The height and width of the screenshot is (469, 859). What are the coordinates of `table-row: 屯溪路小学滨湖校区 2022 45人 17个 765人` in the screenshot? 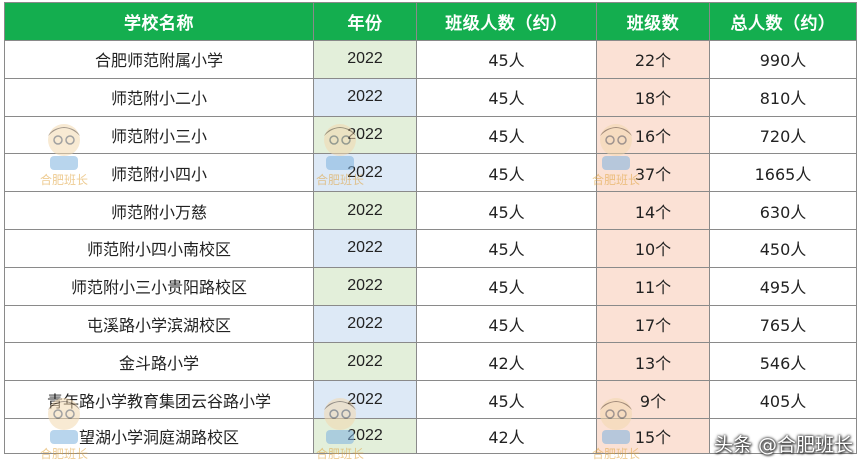 It's located at (430, 324).